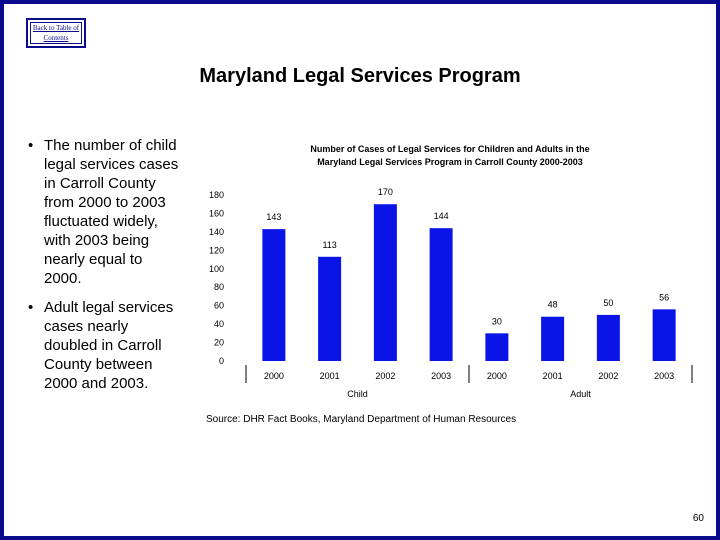 Image resolution: width=720 pixels, height=540 pixels. Describe the element at coordinates (219, 324) in the screenshot. I see `y-tick-label: 40` at that location.